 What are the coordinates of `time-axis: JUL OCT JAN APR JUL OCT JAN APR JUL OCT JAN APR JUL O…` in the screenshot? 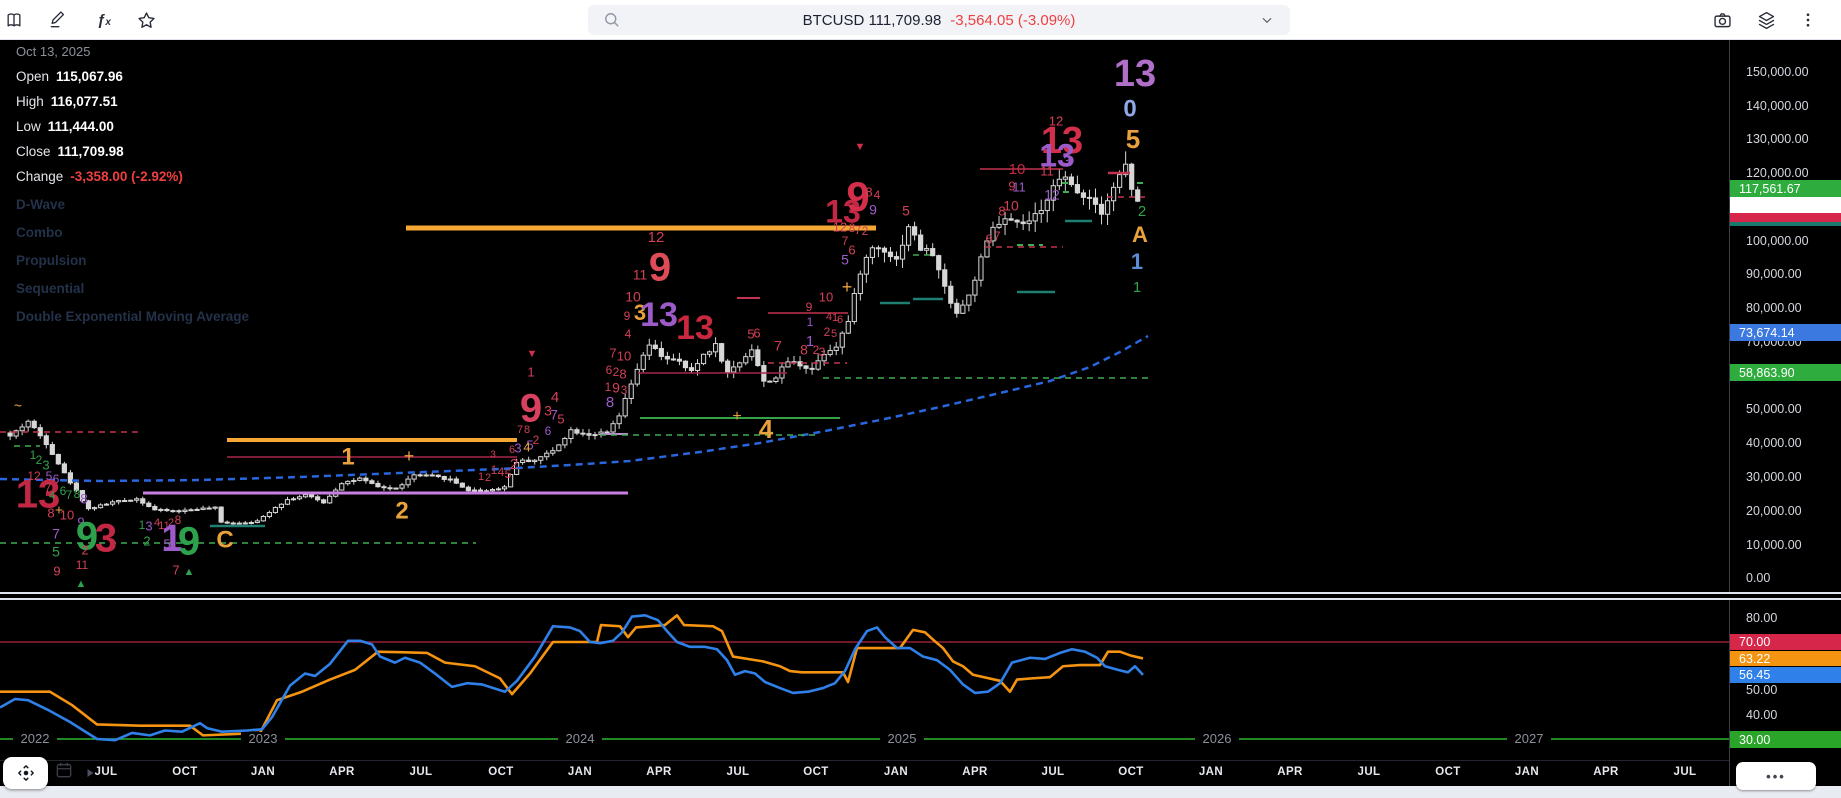 It's located at (864, 773).